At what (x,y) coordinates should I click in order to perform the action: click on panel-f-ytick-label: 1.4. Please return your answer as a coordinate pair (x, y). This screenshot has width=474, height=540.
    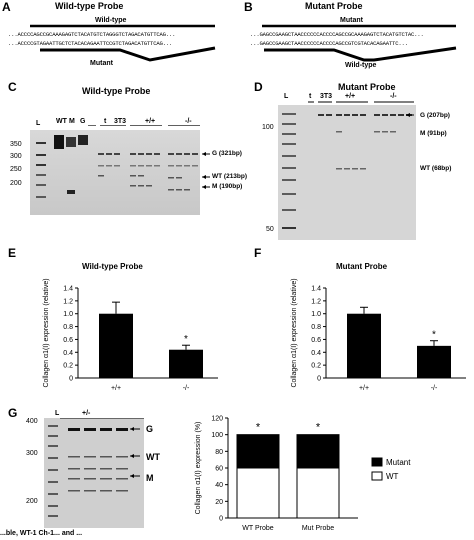
    Looking at the image, I should click on (316, 289).